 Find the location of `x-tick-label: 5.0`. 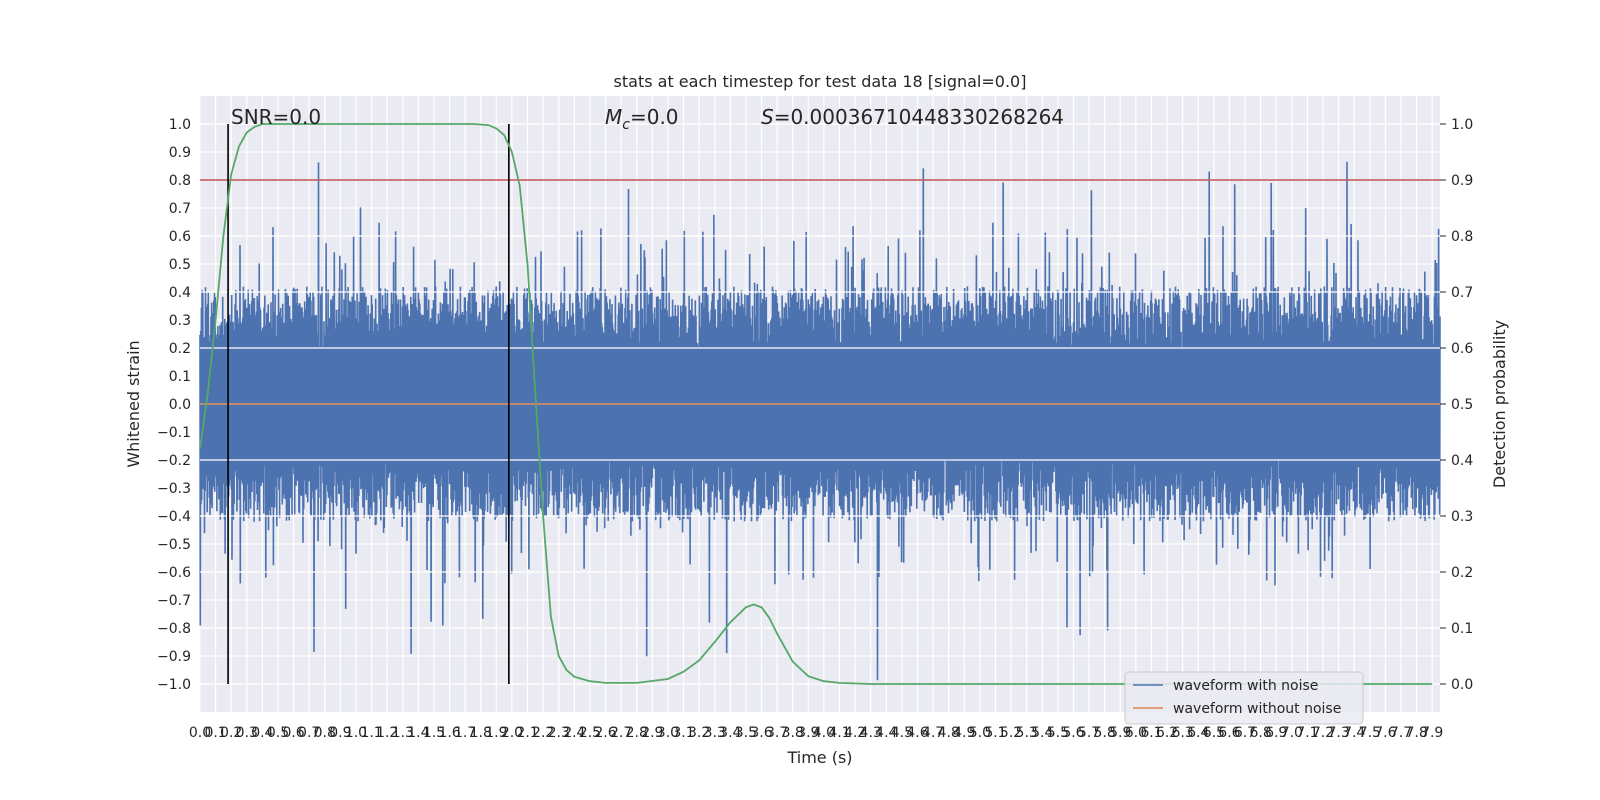

x-tick-label: 5.0 is located at coordinates (980, 733).